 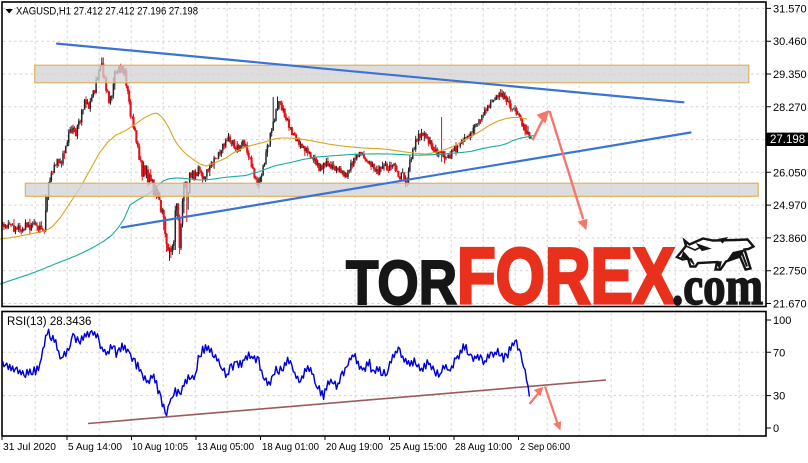 I want to click on svg-text: 28 Aug 10:00, so click(x=483, y=447).